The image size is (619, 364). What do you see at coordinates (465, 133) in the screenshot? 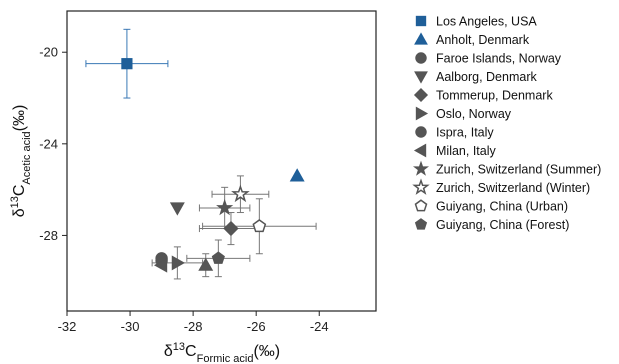
I see `legend-label: Ispra, Italy` at bounding box center [465, 133].